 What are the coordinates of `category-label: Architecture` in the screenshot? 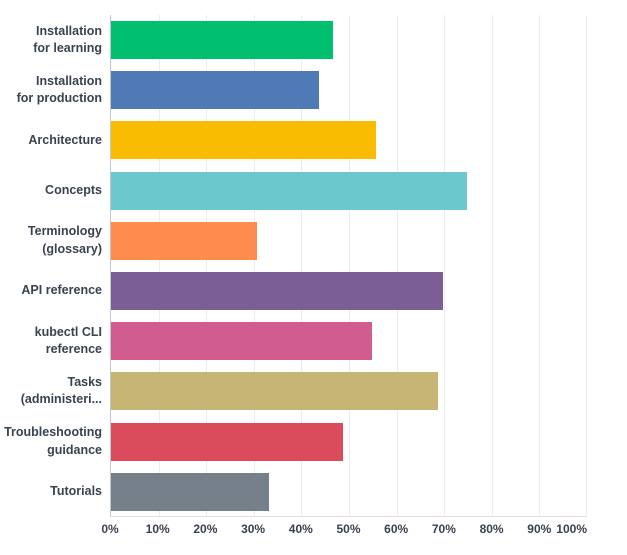 It's located at (55, 140).